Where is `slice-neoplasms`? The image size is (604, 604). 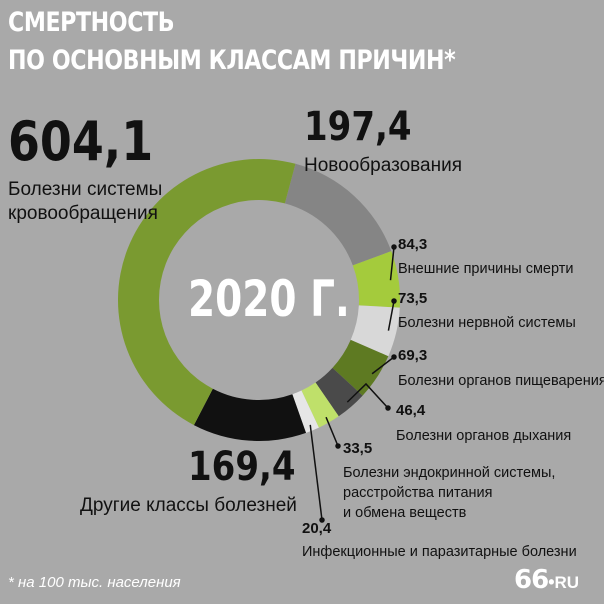
slice-neoplasms is located at coordinates (338, 214).